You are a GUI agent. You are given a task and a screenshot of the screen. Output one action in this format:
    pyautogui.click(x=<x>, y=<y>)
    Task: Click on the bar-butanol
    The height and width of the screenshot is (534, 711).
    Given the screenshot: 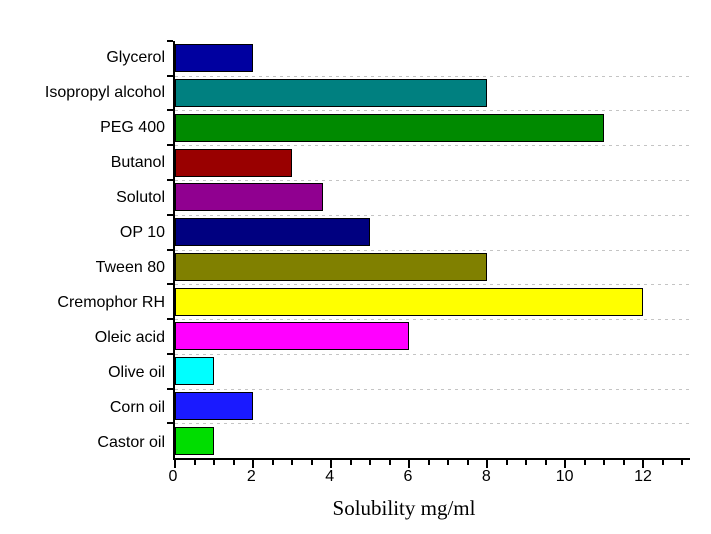 What is the action you would take?
    pyautogui.click(x=234, y=162)
    